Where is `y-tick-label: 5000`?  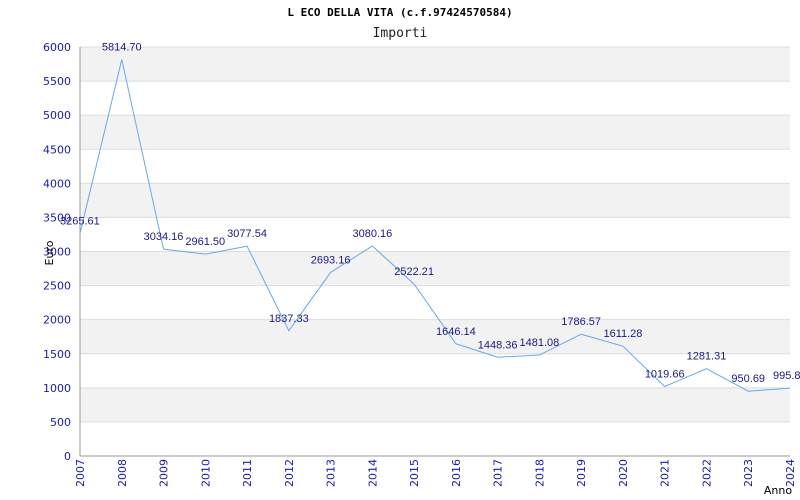 y-tick-label: 5000 is located at coordinates (57, 115).